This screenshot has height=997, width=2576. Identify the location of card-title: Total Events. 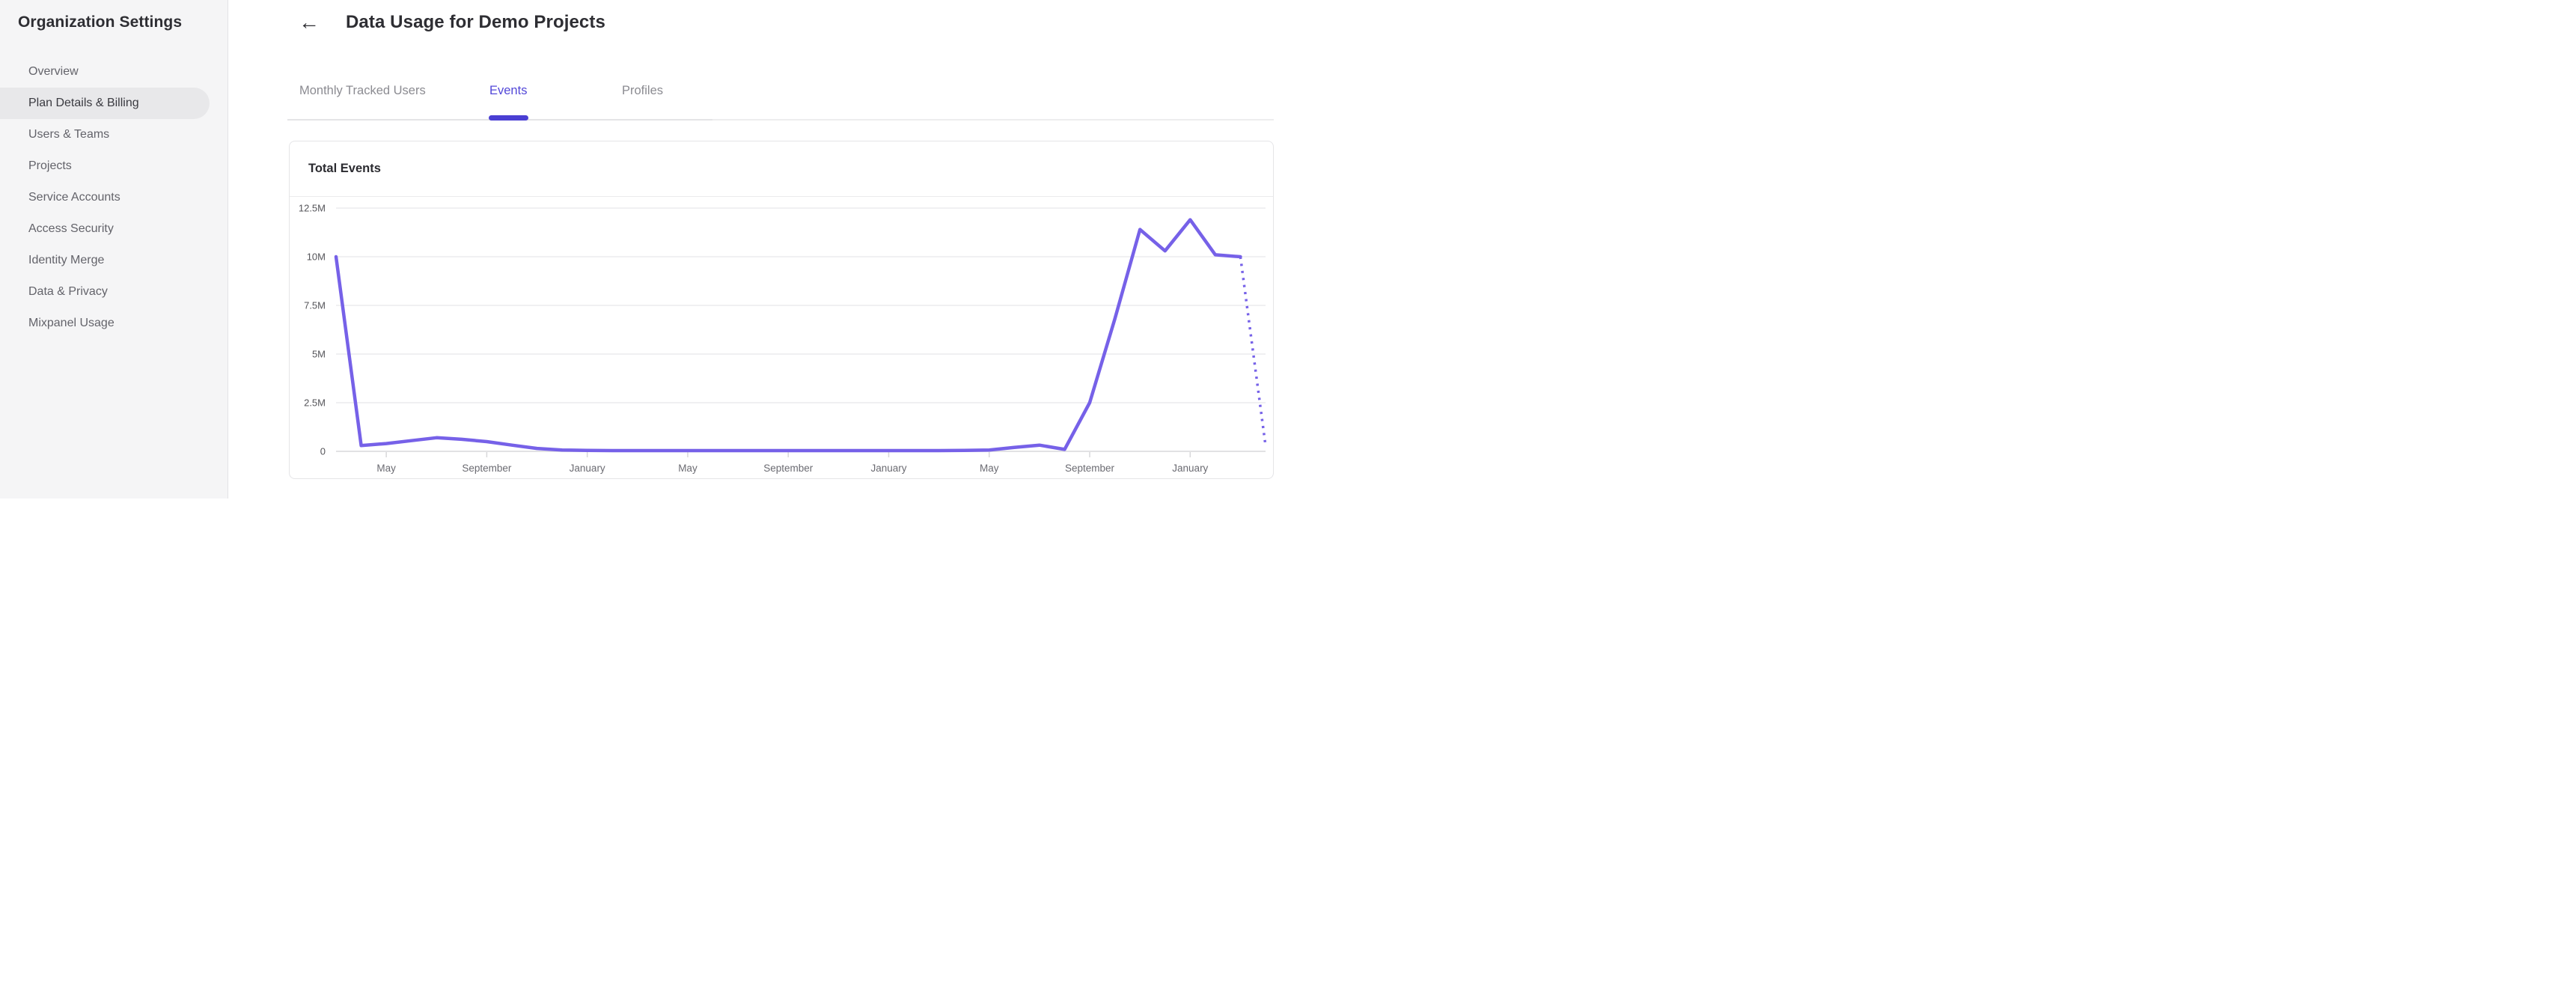
(344, 168).